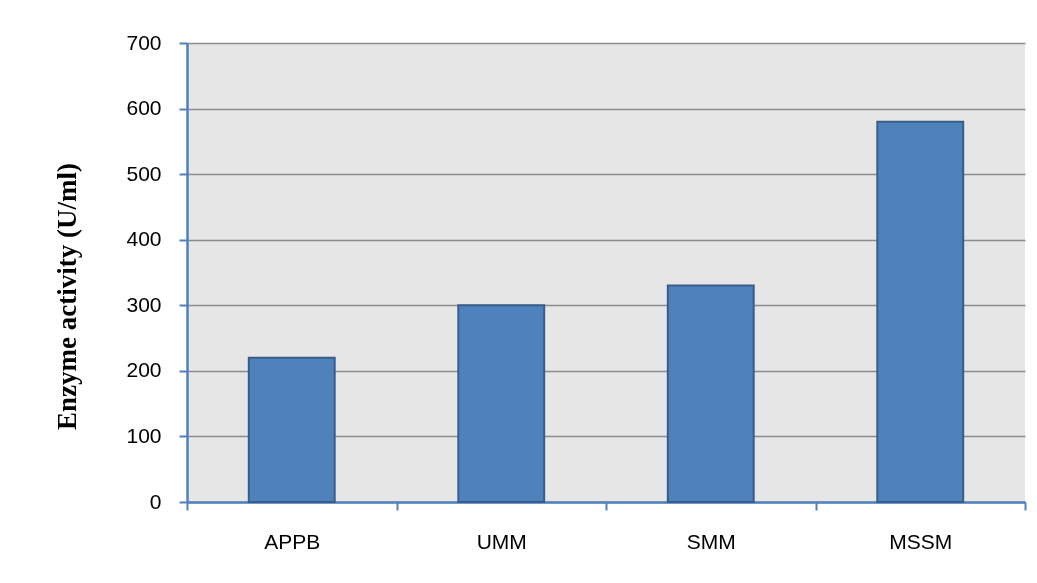 The height and width of the screenshot is (583, 1037). I want to click on y-tick-label: 700, so click(144, 42).